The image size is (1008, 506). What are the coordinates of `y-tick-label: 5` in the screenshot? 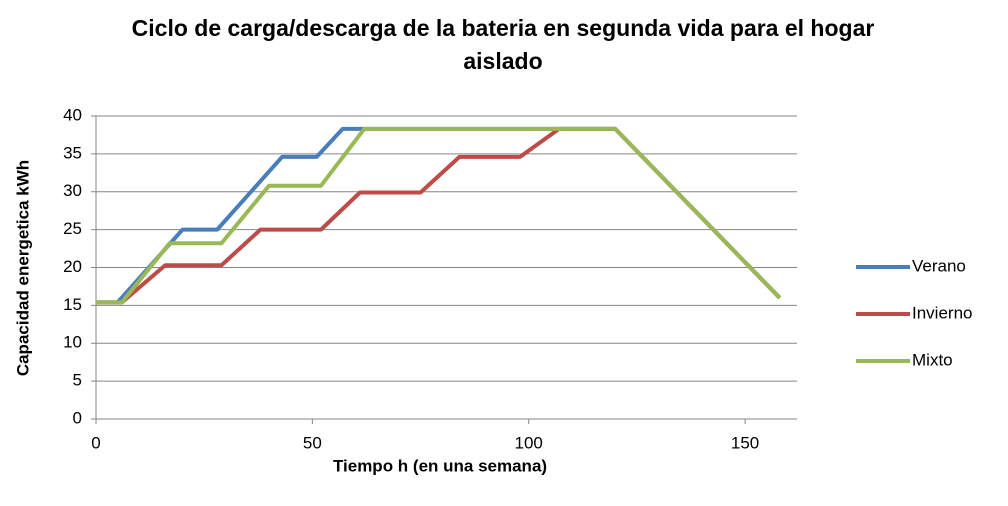 It's located at (77, 380).